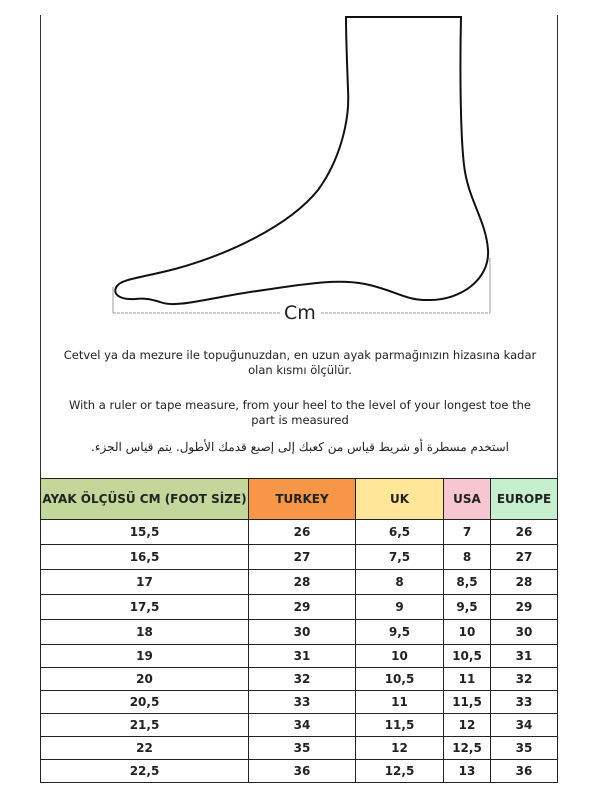 This screenshot has height=800, width=600. Describe the element at coordinates (557, 246) in the screenshot. I see `frame-right-border` at that location.